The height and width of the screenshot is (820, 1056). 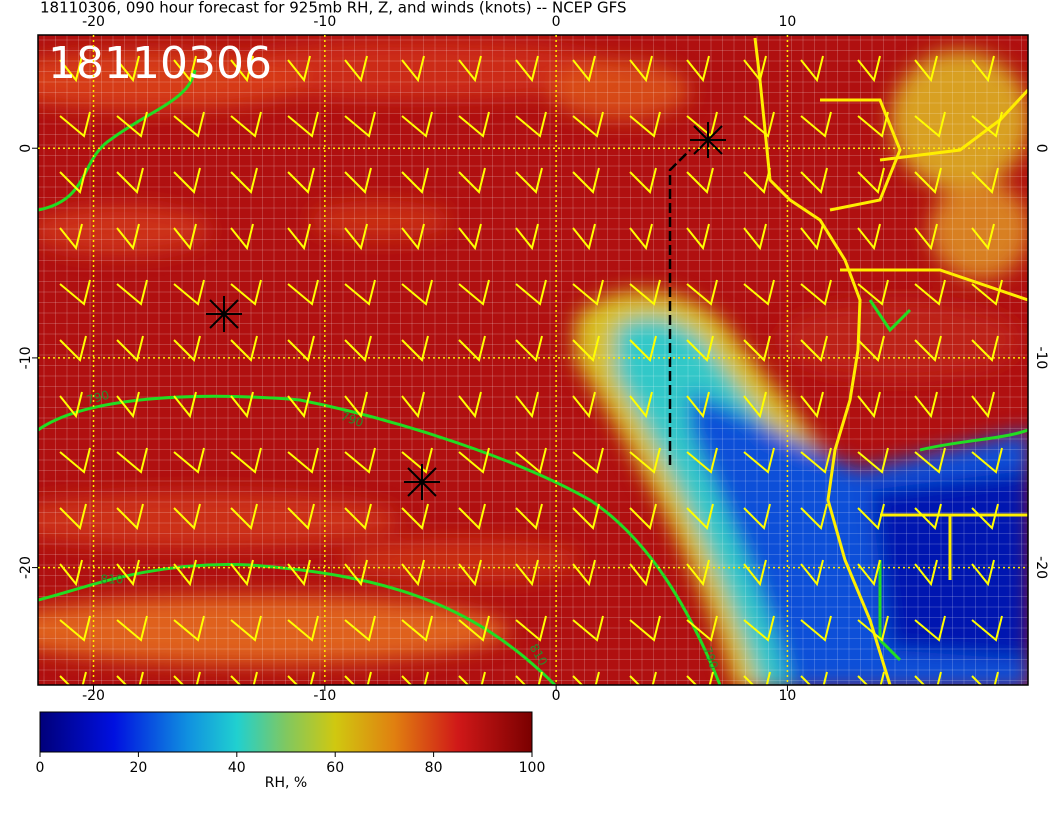 What do you see at coordinates (93, 696) in the screenshot?
I see `x-tick-label: -20` at bounding box center [93, 696].